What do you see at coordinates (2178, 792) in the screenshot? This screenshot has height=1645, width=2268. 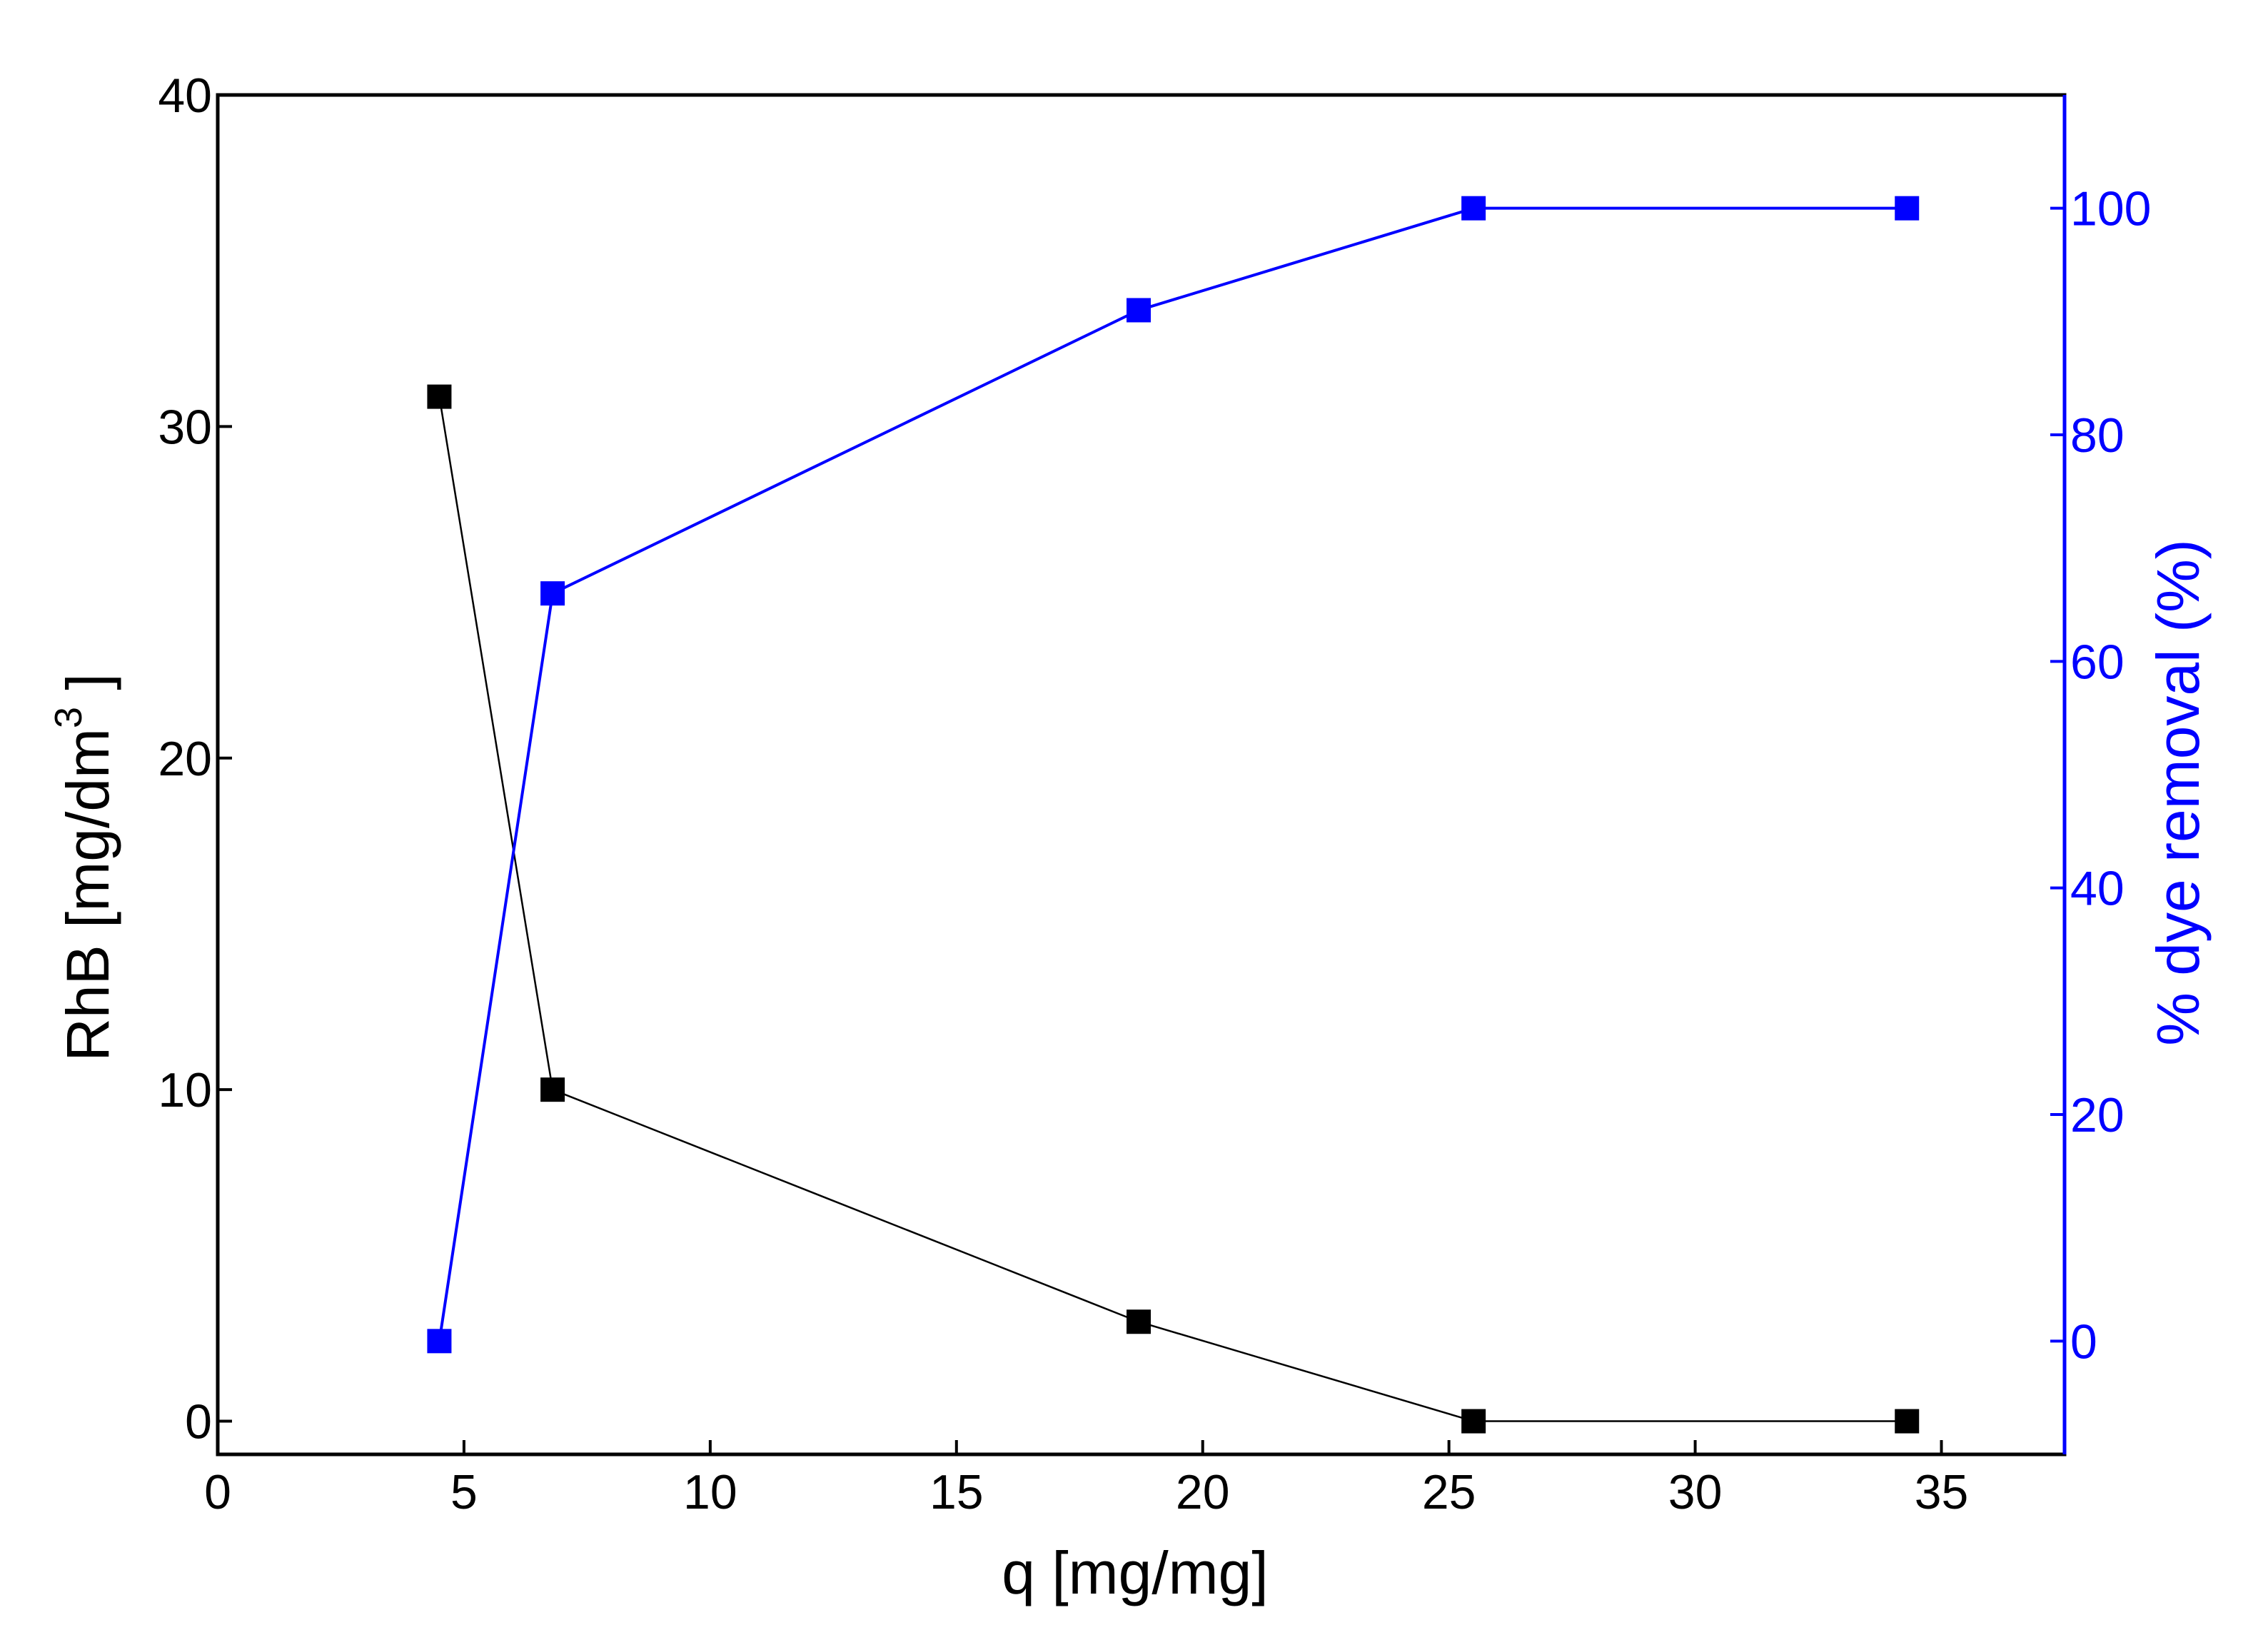 I see `y-axis-right-title: % dye removal (%)` at bounding box center [2178, 792].